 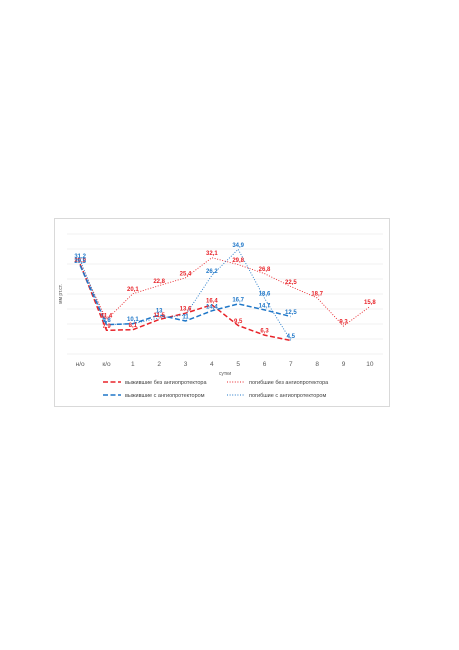 What do you see at coordinates (165, 396) in the screenshot?
I see `legend-label: выжившие с ангиопротектором` at bounding box center [165, 396].